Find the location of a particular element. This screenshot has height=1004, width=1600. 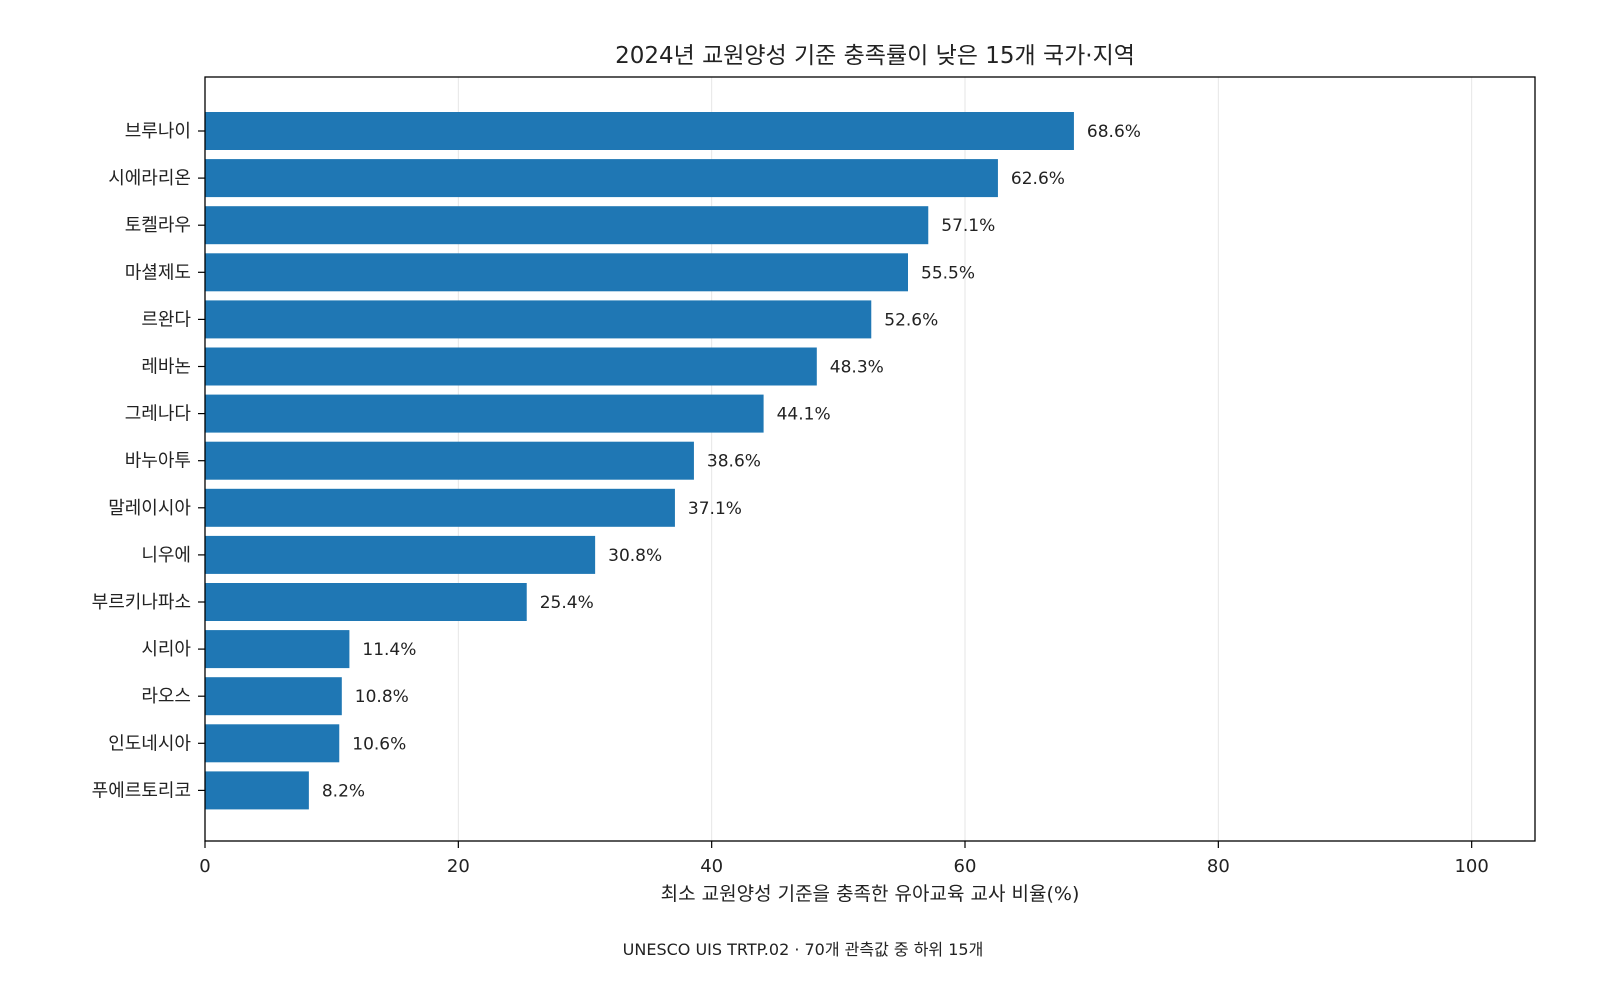

value-label: 10.6% is located at coordinates (379, 744).